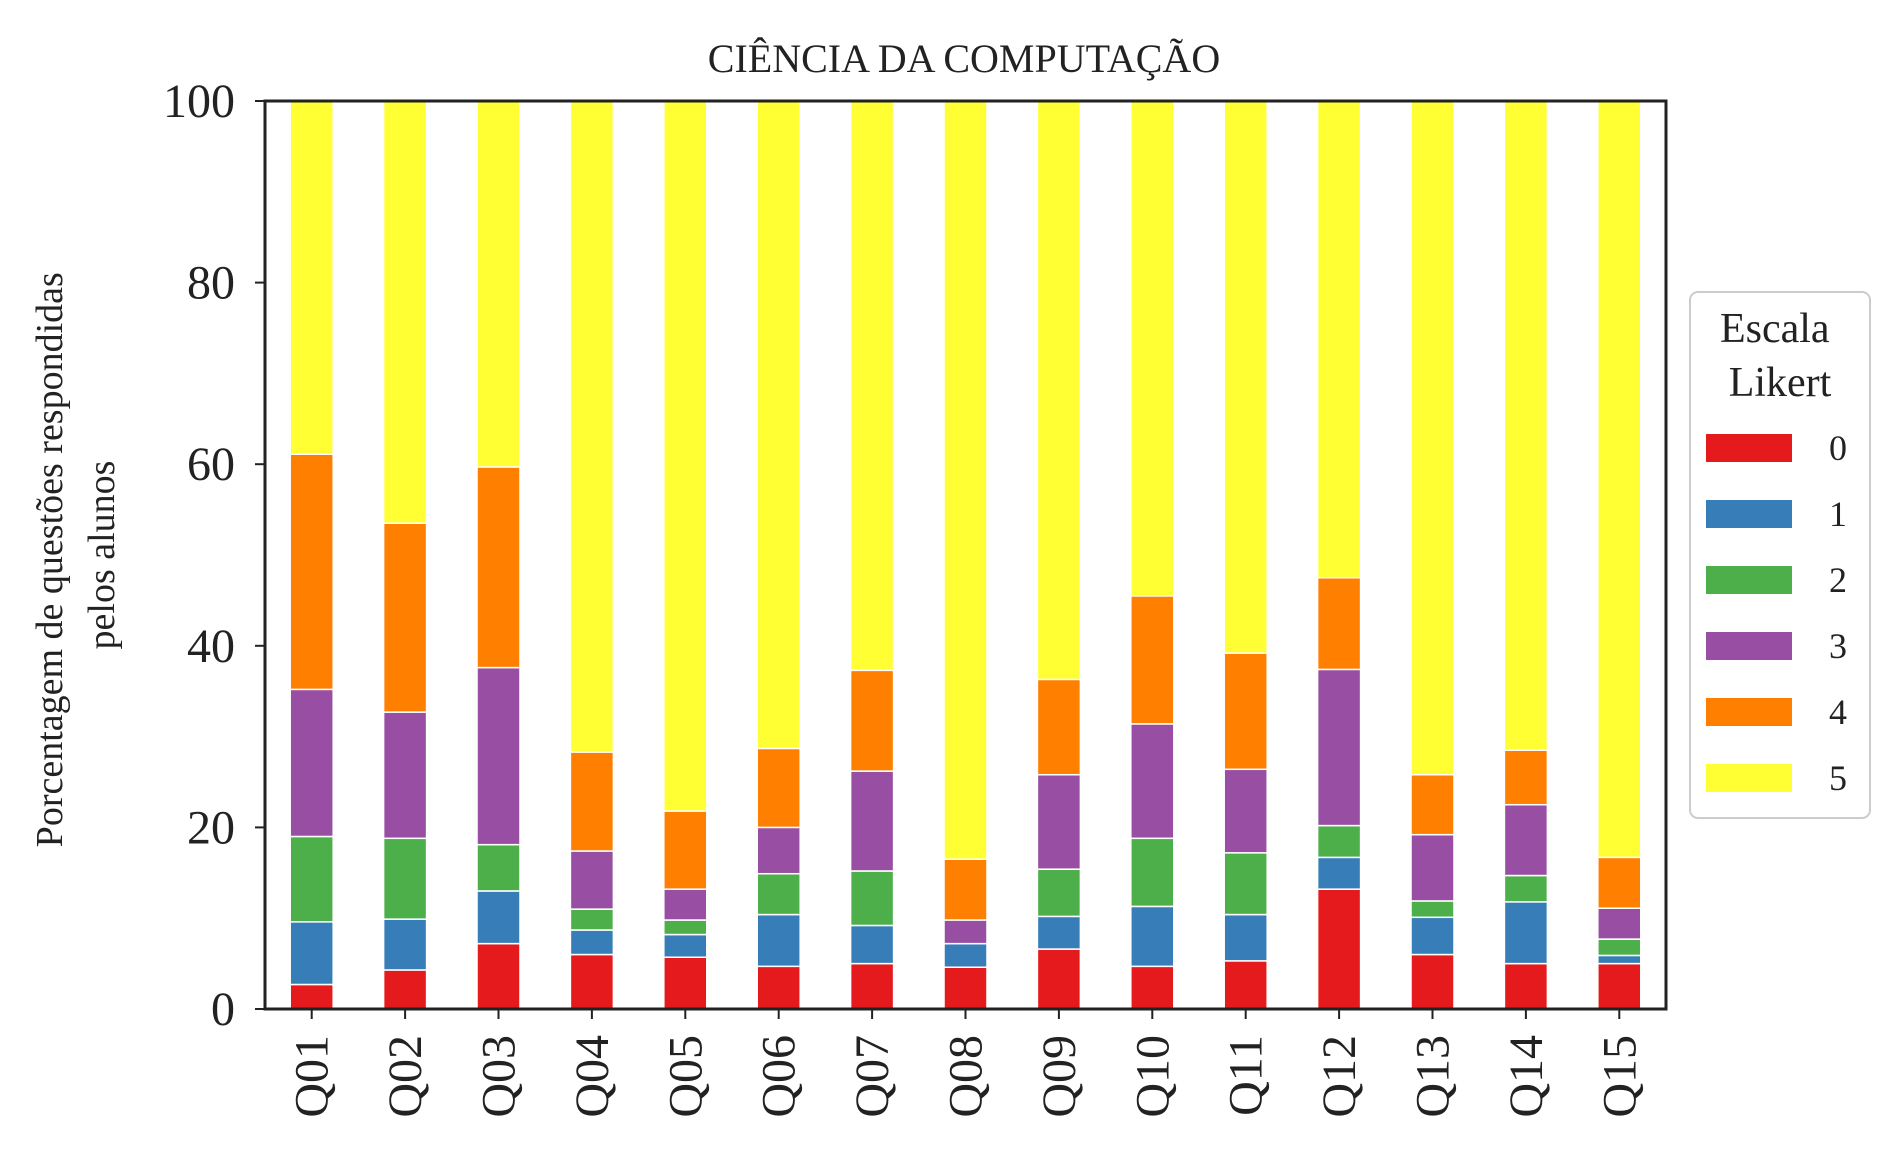 This screenshot has height=1170, width=1891. What do you see at coordinates (1838, 712) in the screenshot?
I see `legend-label-4: 4` at bounding box center [1838, 712].